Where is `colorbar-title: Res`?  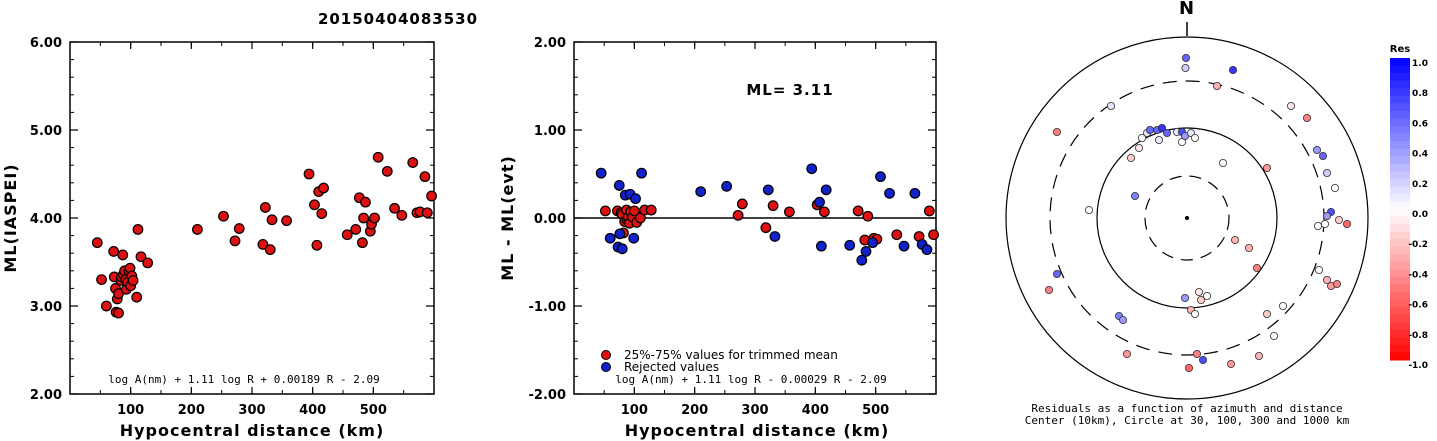 colorbar-title: Res is located at coordinates (1400, 49).